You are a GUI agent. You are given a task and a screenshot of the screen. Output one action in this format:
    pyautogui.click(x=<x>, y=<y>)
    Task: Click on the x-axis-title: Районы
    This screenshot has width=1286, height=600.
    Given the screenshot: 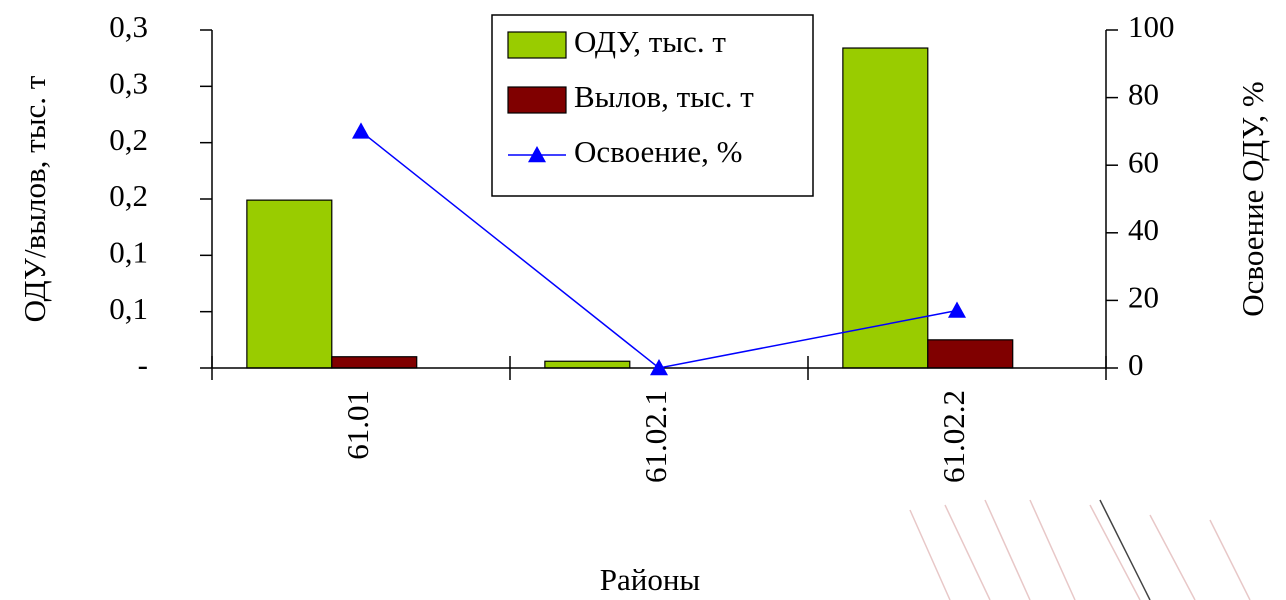 What is the action you would take?
    pyautogui.click(x=650, y=579)
    